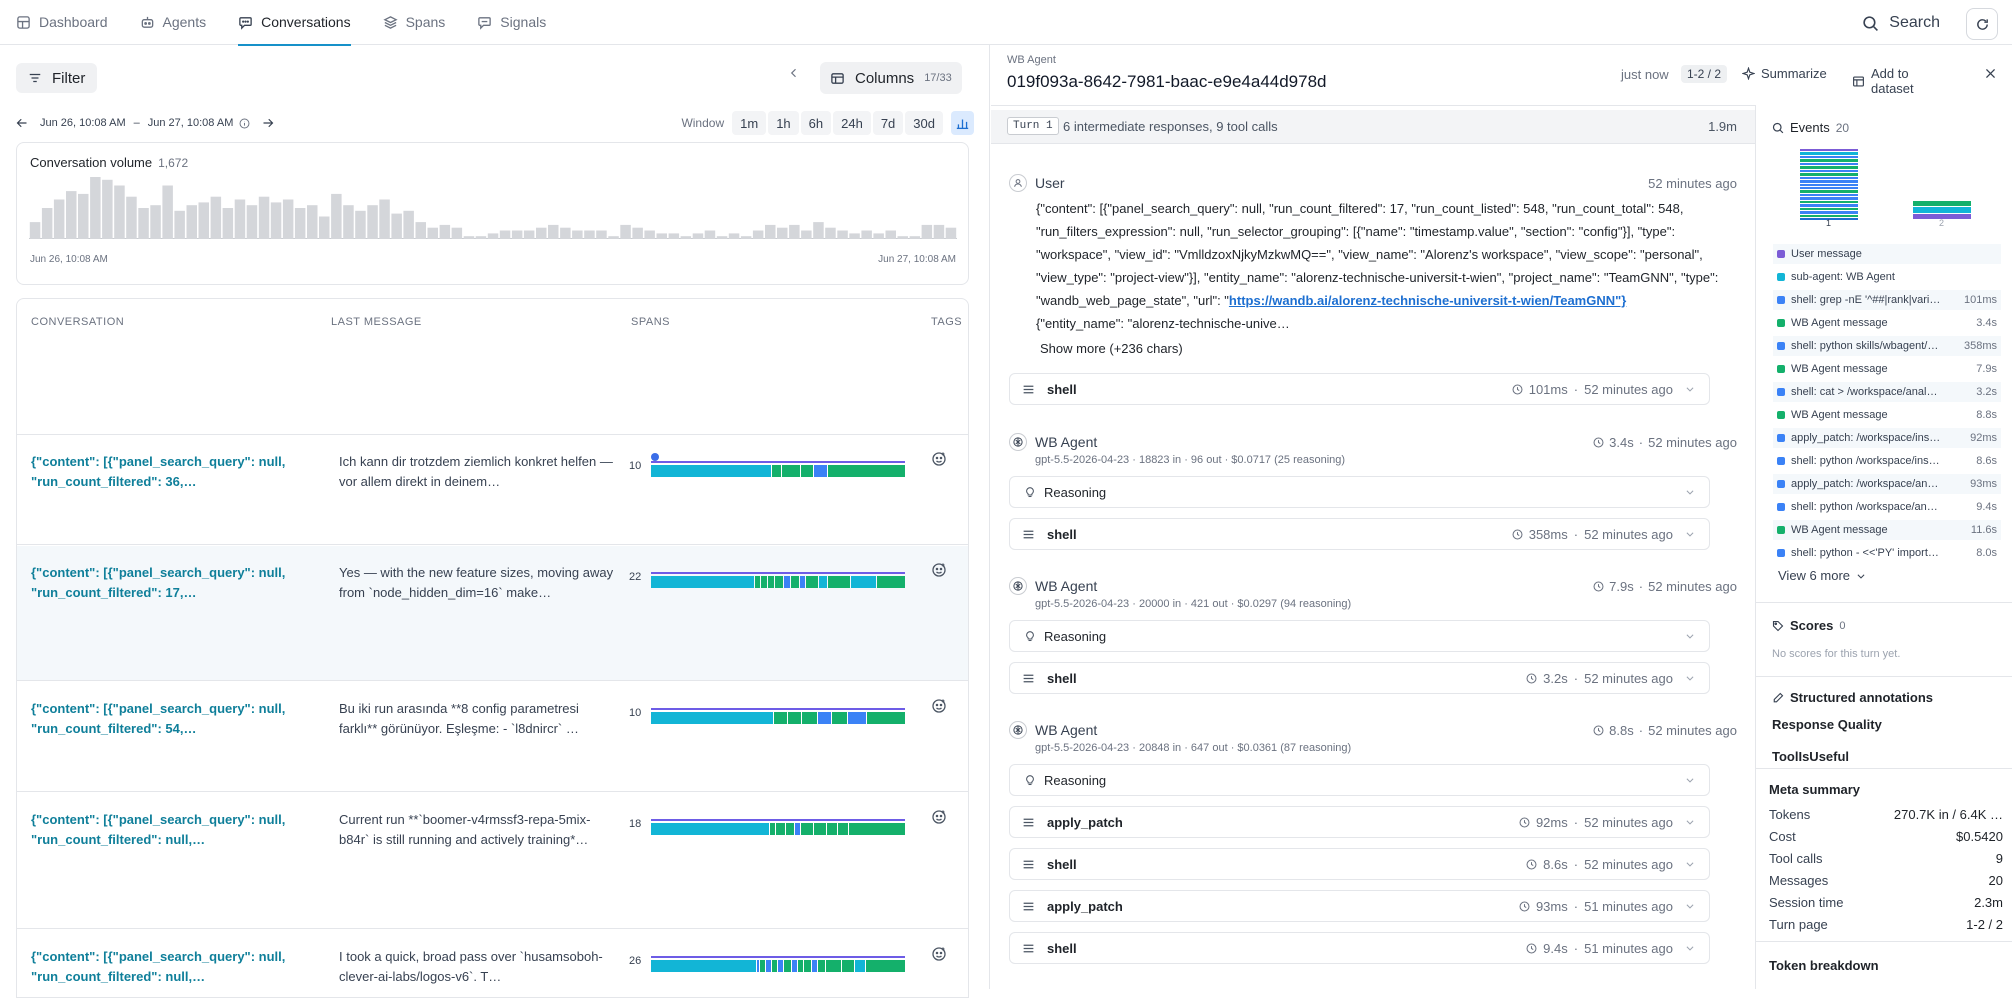 This screenshot has width=2012, height=998. I want to click on annotation-tool-is-useful: ToolIsUseful, so click(1811, 756).